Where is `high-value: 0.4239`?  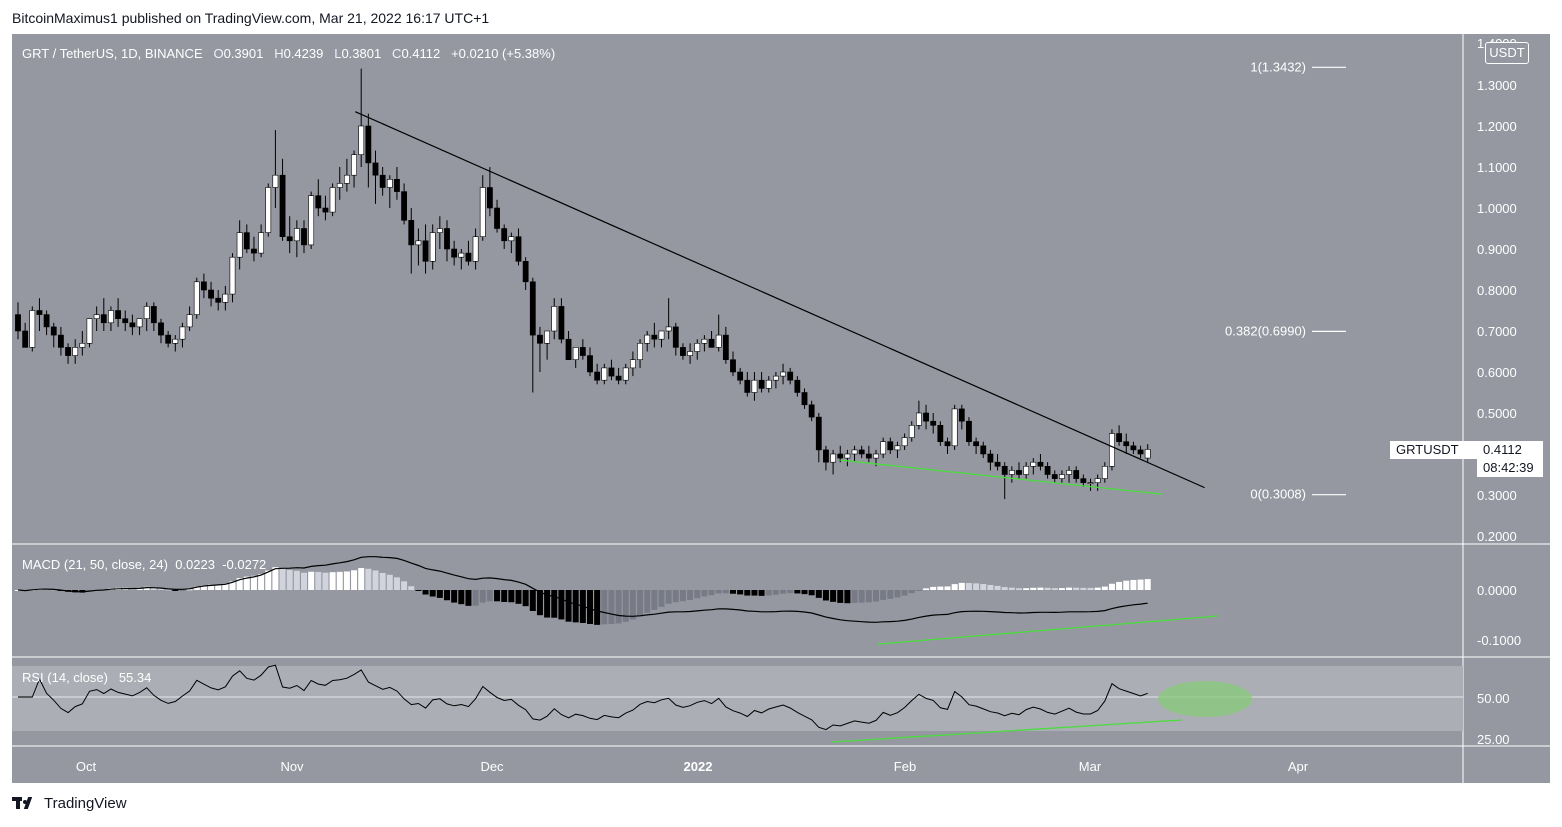
high-value: 0.4239 is located at coordinates (303, 53).